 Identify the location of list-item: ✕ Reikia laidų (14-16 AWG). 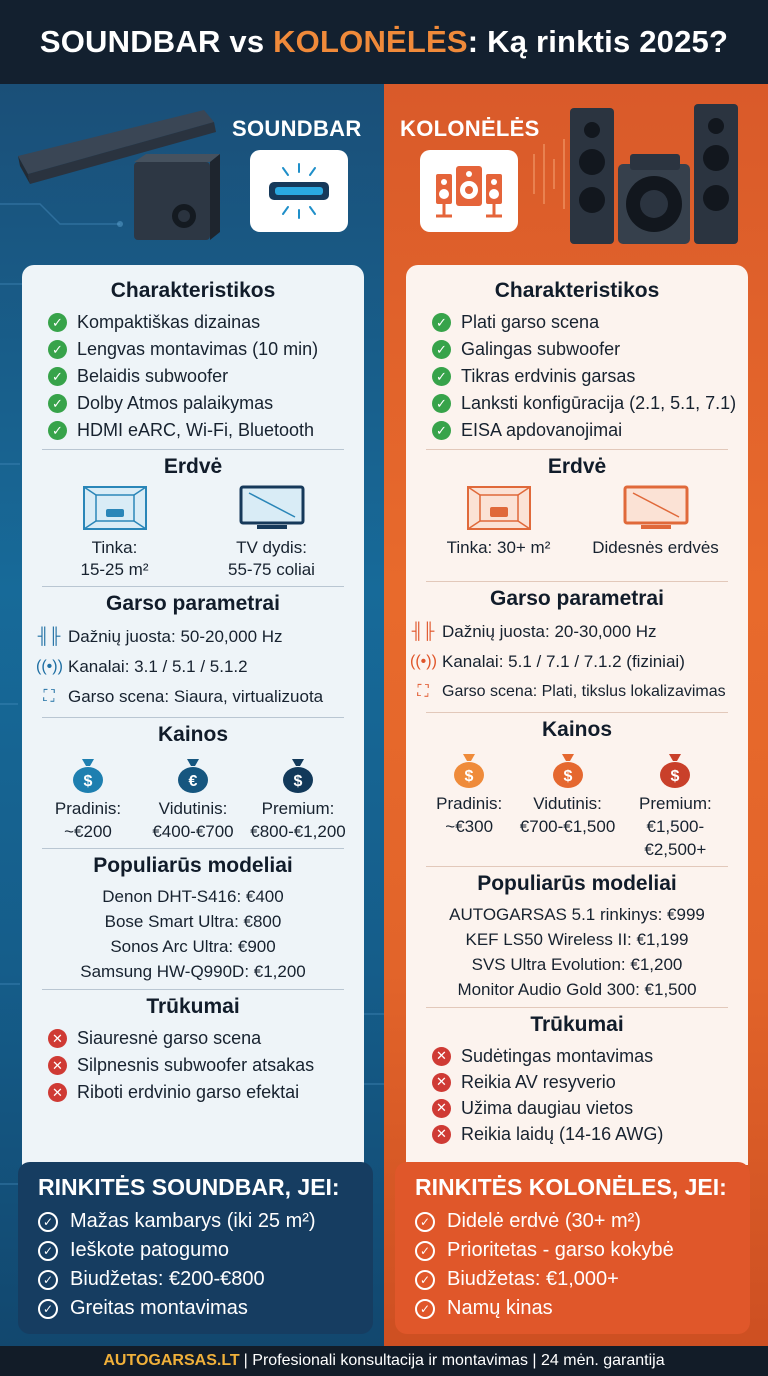
(577, 1134).